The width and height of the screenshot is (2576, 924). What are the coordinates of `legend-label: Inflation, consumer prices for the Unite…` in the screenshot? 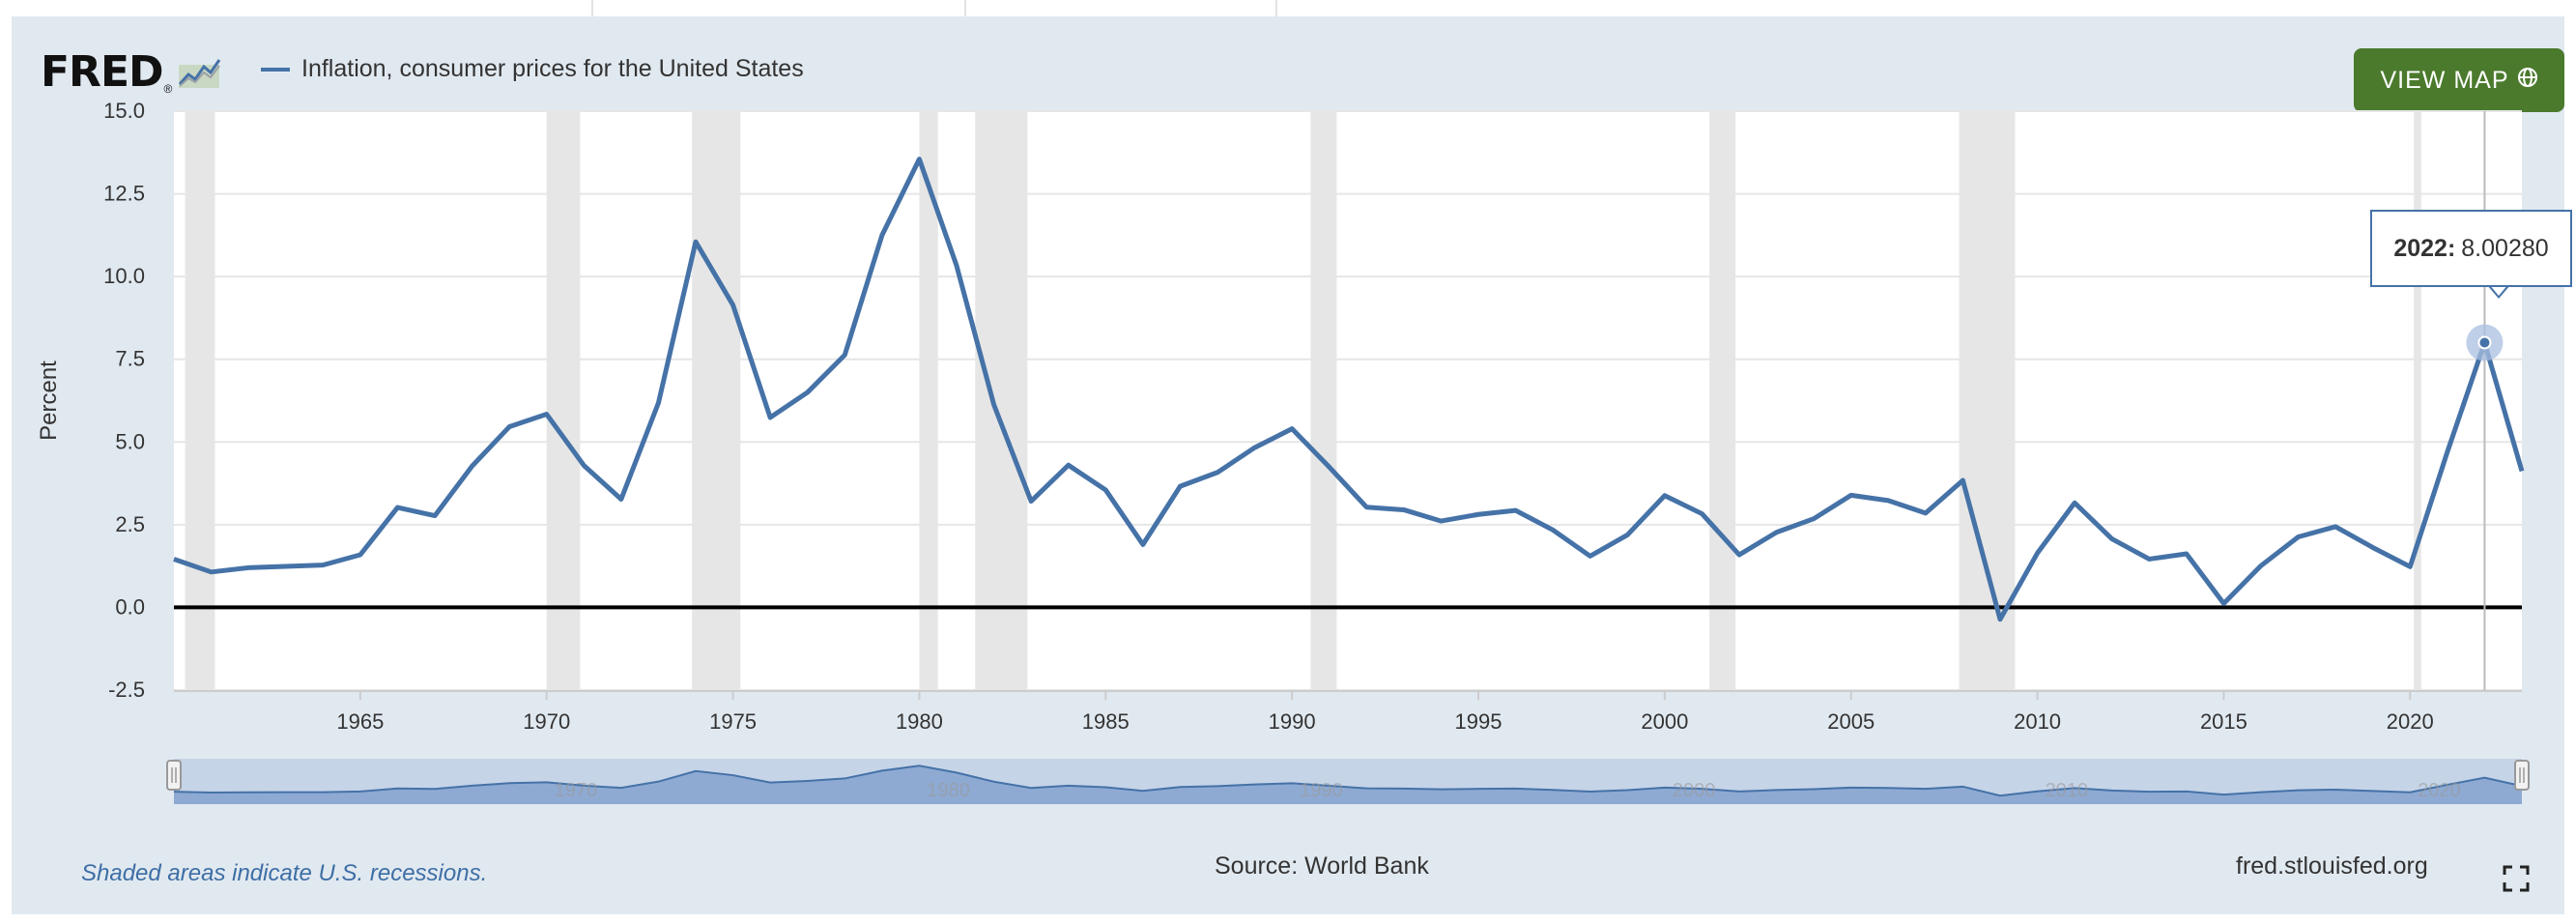 It's located at (553, 68).